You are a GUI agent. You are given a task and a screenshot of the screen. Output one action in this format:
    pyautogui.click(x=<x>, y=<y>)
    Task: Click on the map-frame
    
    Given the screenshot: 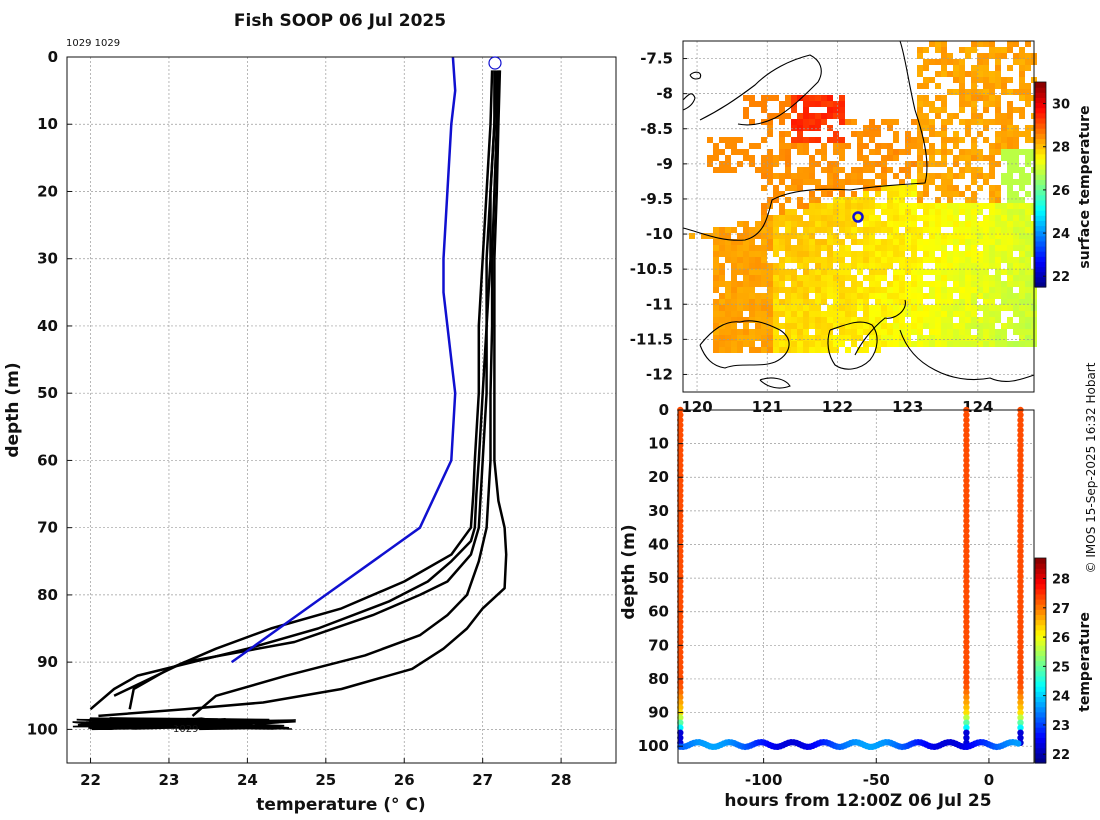 What is the action you would take?
    pyautogui.click(x=858, y=216)
    